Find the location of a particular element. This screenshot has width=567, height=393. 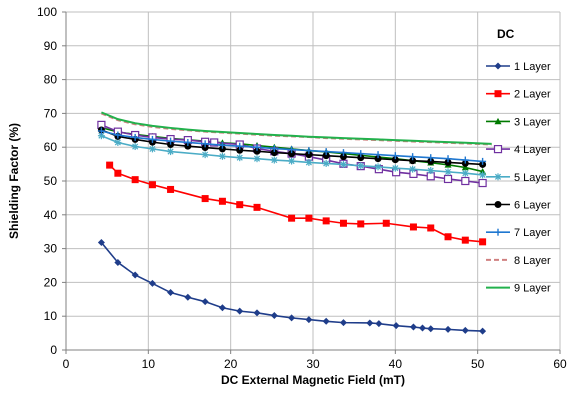

legend-label: 8 Layer is located at coordinates (532, 261).